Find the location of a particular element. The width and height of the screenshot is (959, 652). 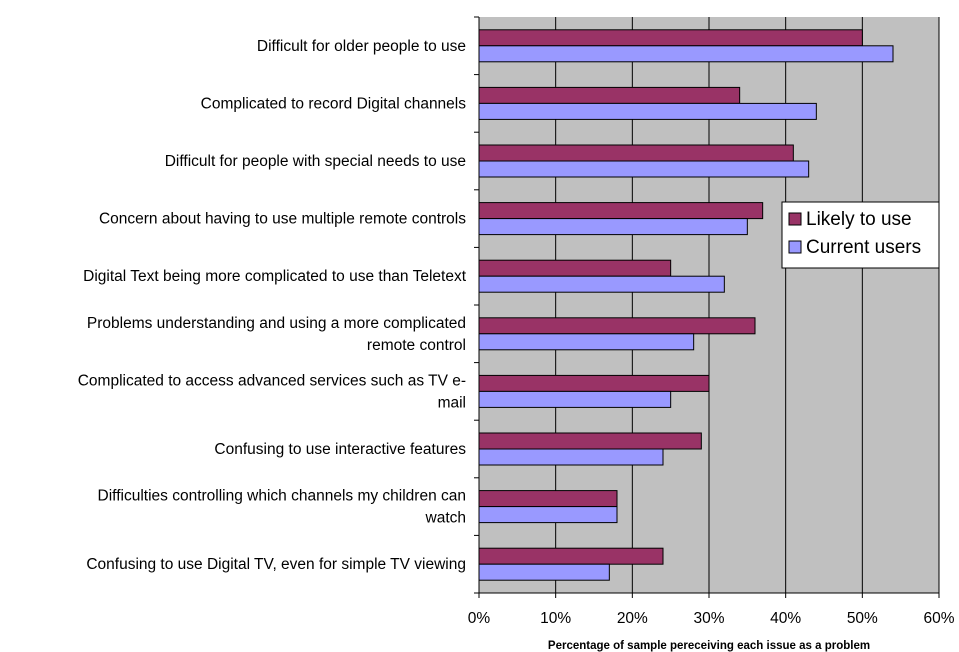

legend-box is located at coordinates (860, 235).